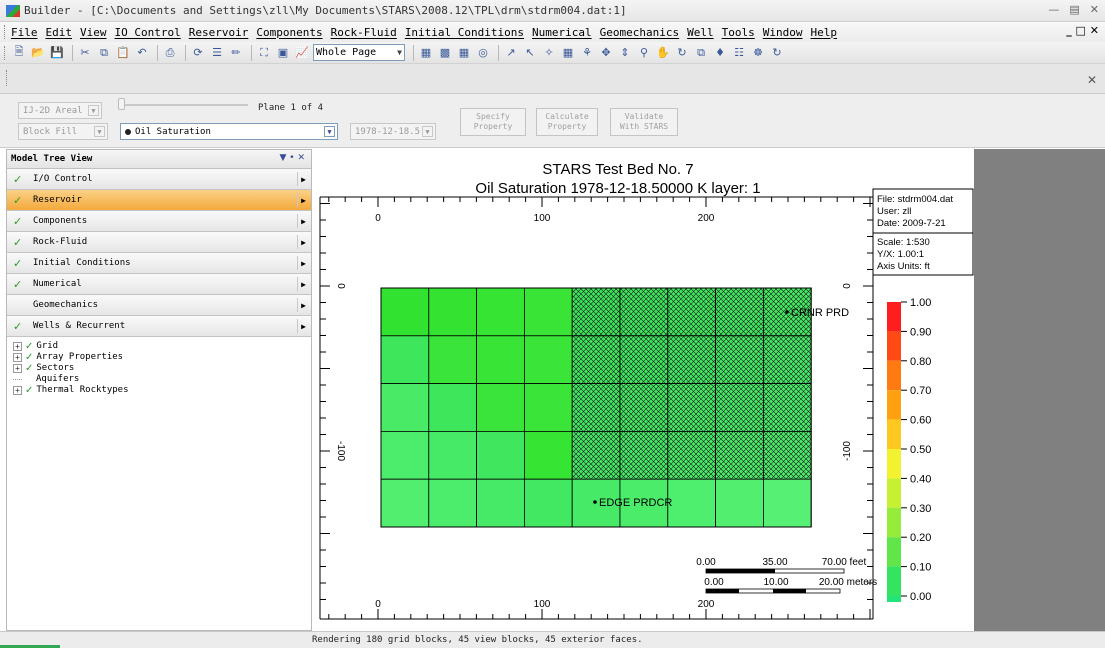 This screenshot has width=1105, height=648. I want to click on pencil-icon: ✏, so click(236, 52).